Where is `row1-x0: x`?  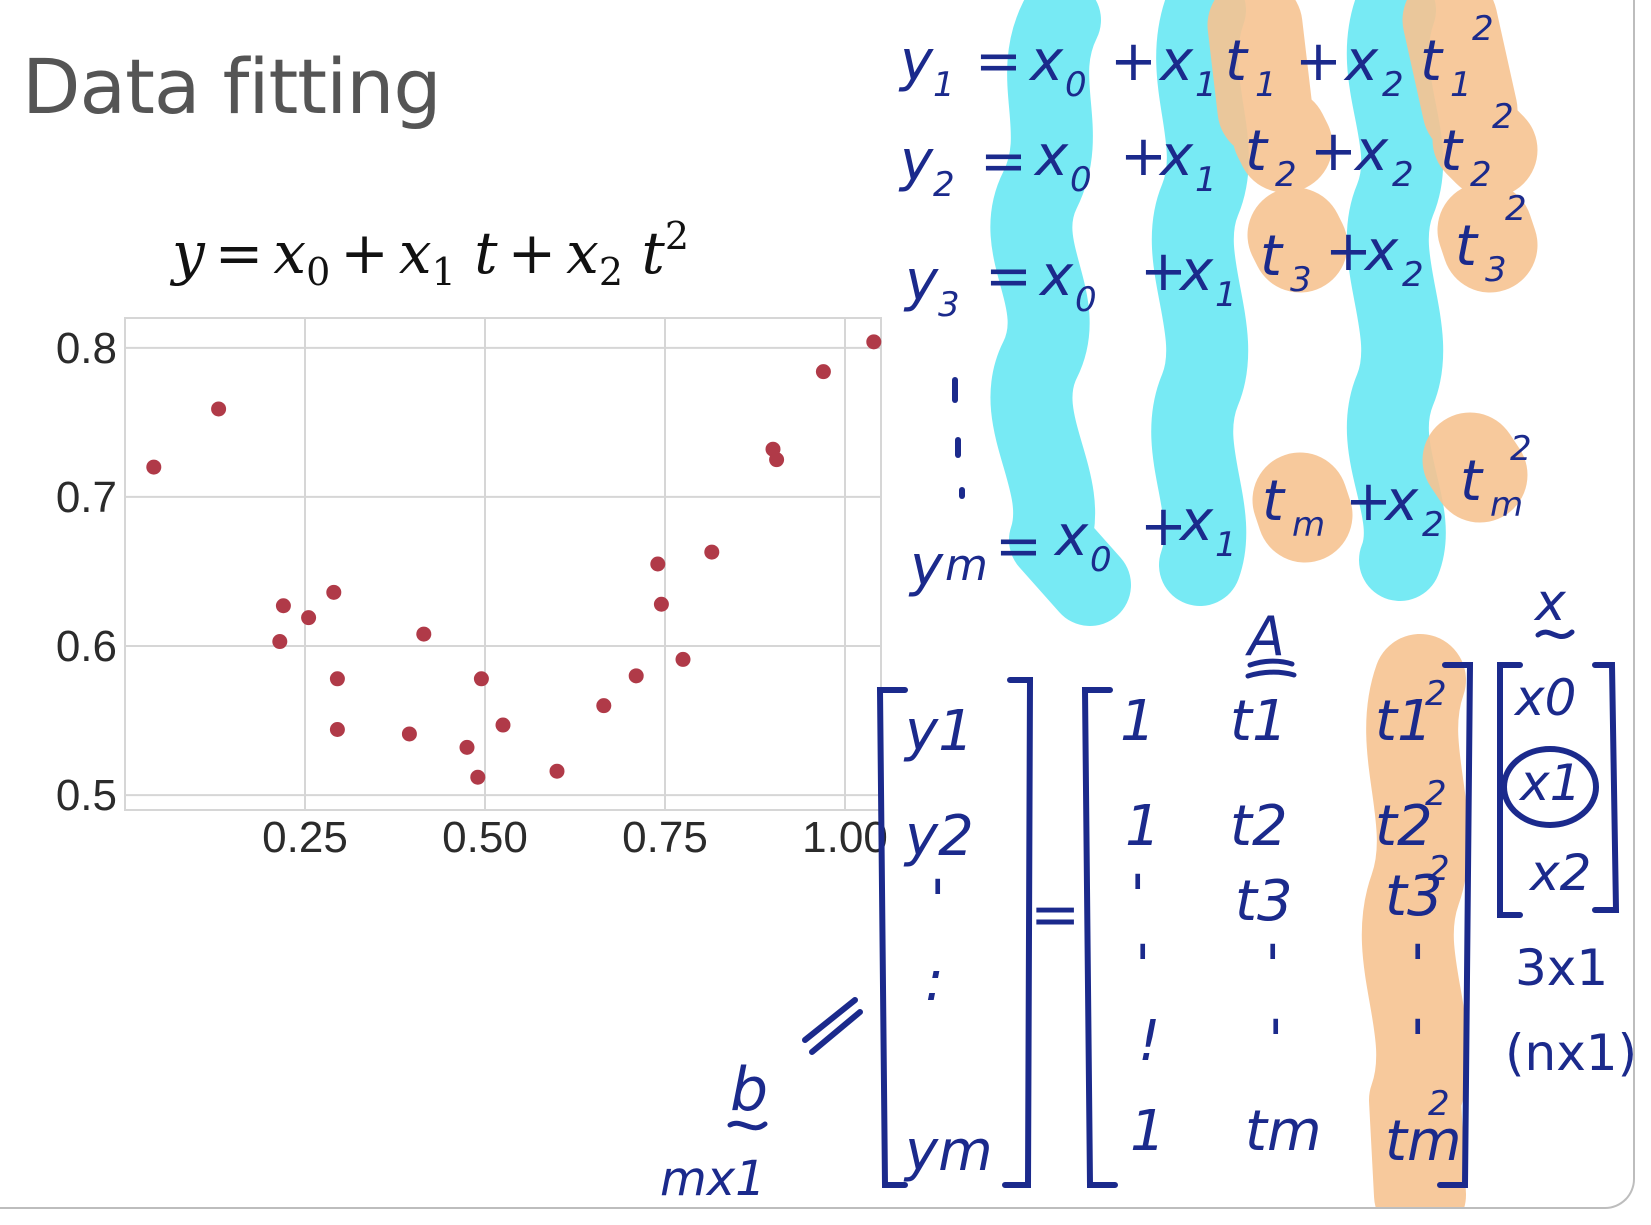 row1-x0: x is located at coordinates (1046, 61).